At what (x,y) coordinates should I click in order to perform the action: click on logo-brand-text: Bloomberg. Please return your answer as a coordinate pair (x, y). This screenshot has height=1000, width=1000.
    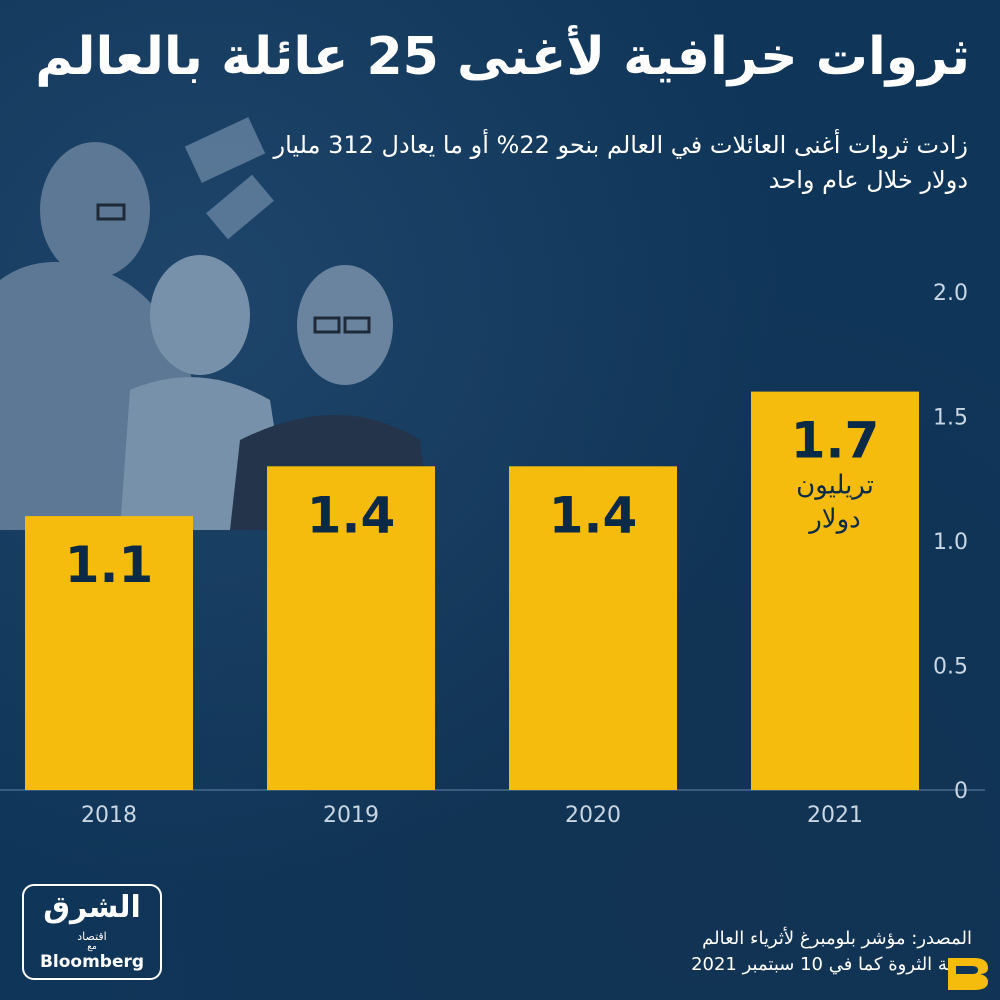
    Looking at the image, I should click on (92, 962).